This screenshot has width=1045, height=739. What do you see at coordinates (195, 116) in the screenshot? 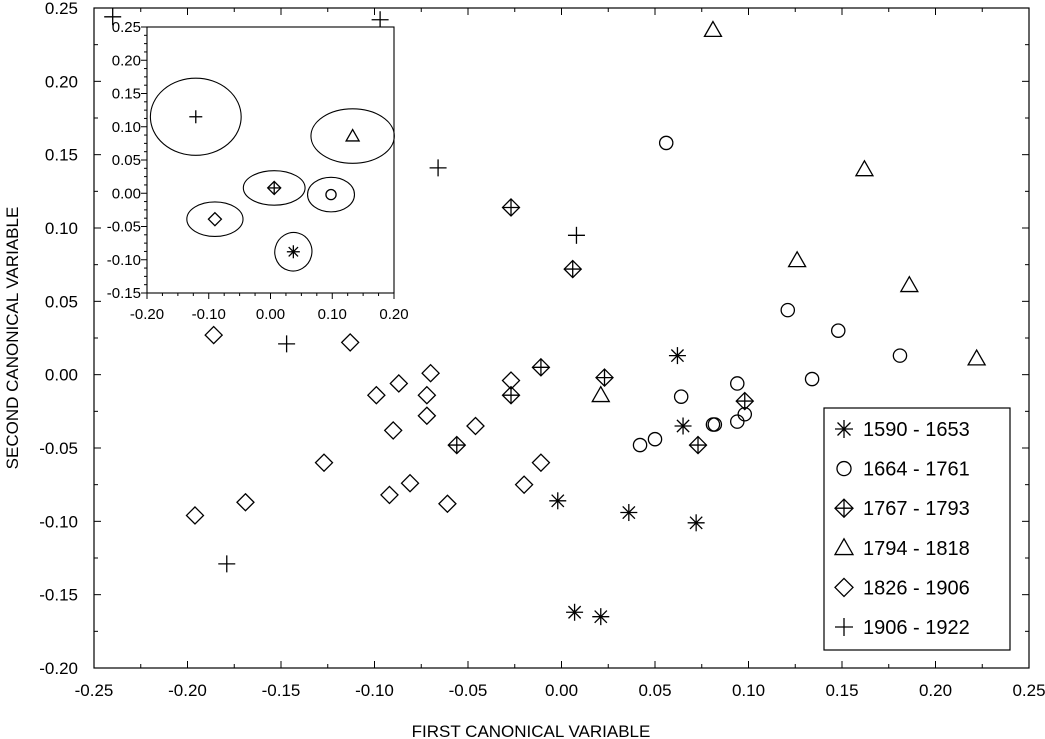
I see `confidence-ellipse-plus` at bounding box center [195, 116].